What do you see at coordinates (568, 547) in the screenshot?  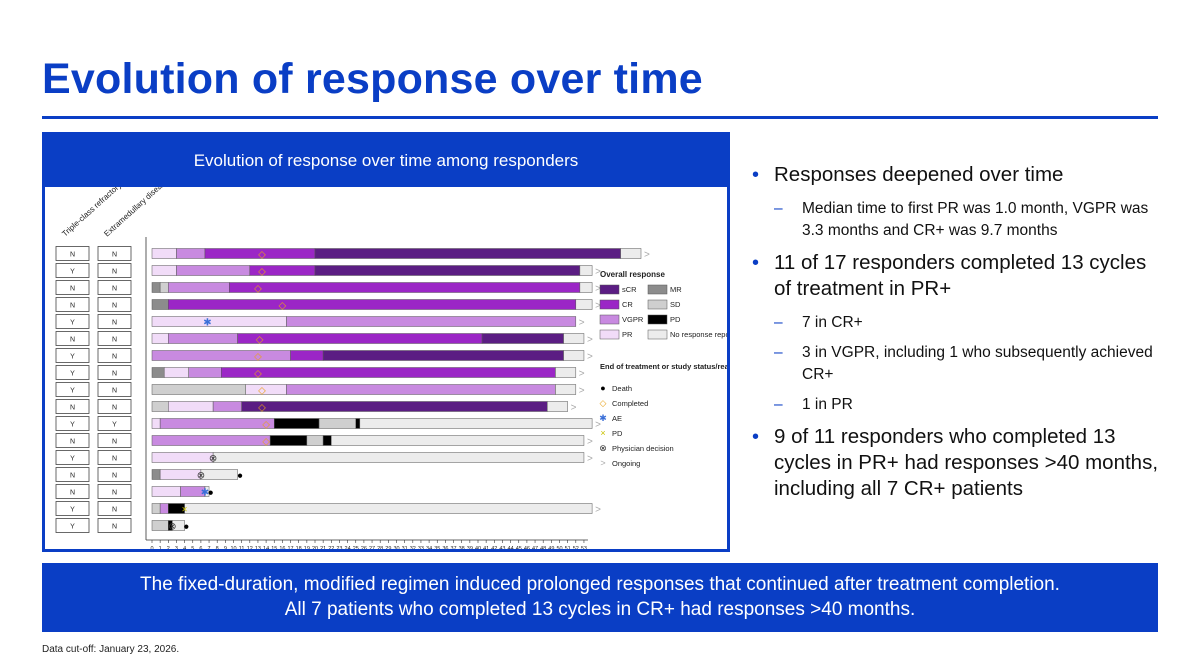 I see `x-tick-label: 51` at bounding box center [568, 547].